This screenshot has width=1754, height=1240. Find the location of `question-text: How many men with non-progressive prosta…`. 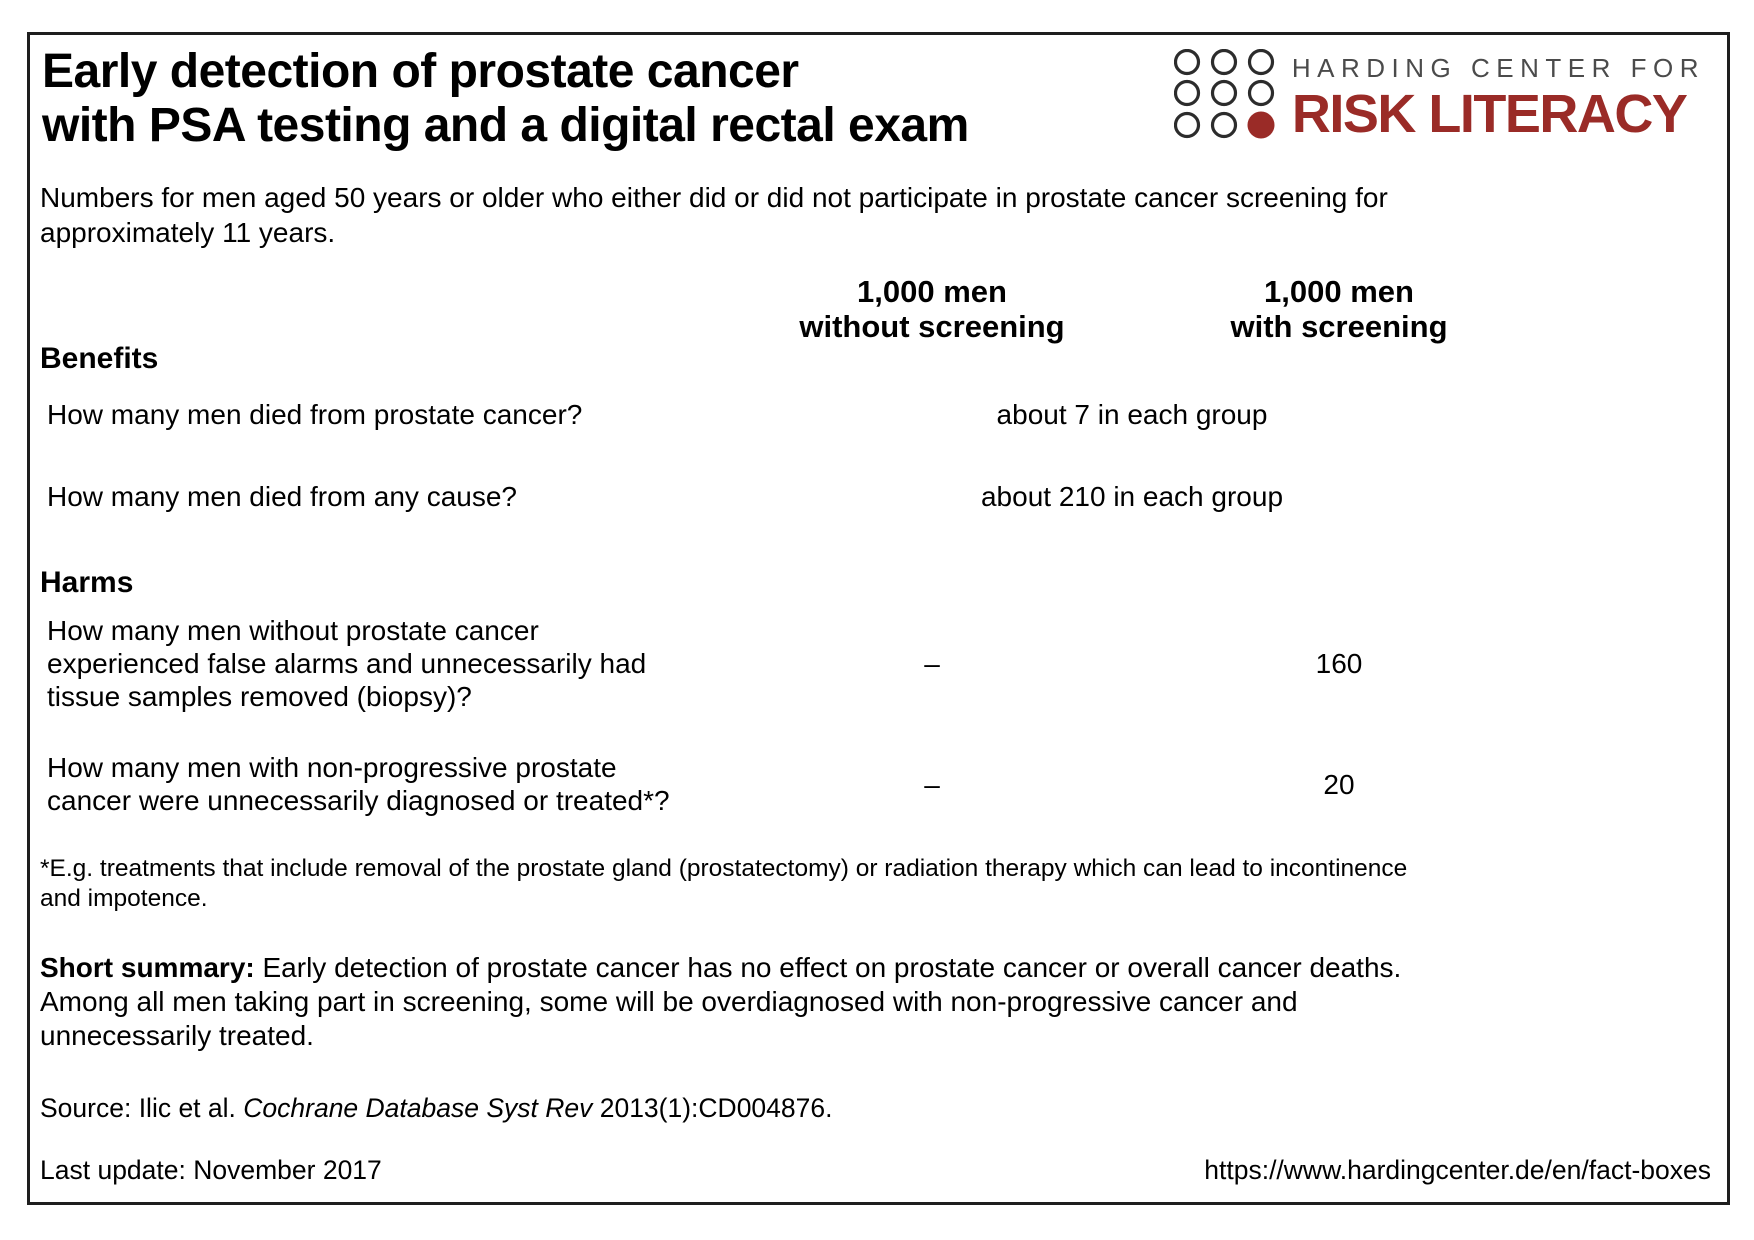

question-text: How many men with non-progressive prosta… is located at coordinates (358, 784).